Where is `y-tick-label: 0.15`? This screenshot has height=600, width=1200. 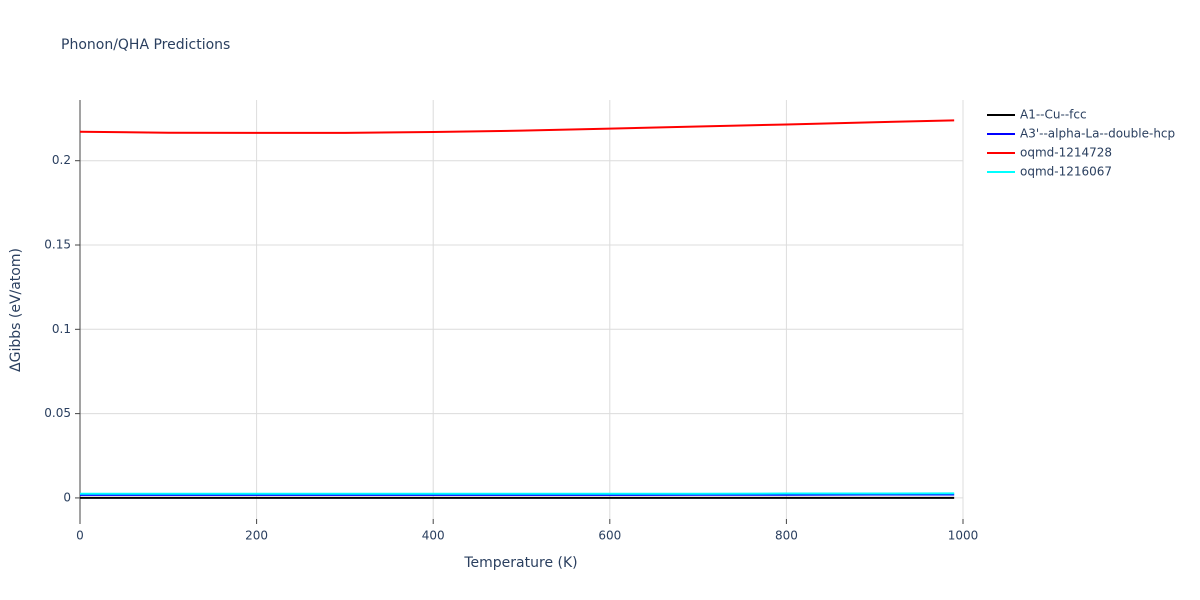 y-tick-label: 0.15 is located at coordinates (57, 245).